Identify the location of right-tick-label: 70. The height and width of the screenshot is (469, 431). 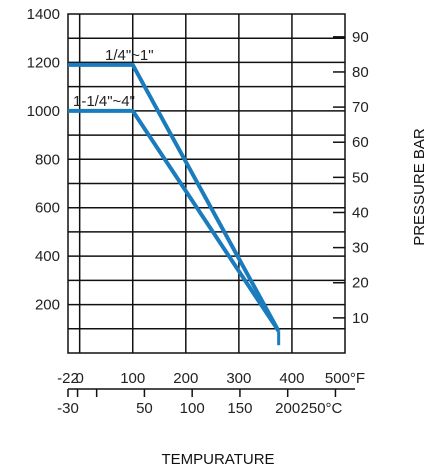
(360, 107).